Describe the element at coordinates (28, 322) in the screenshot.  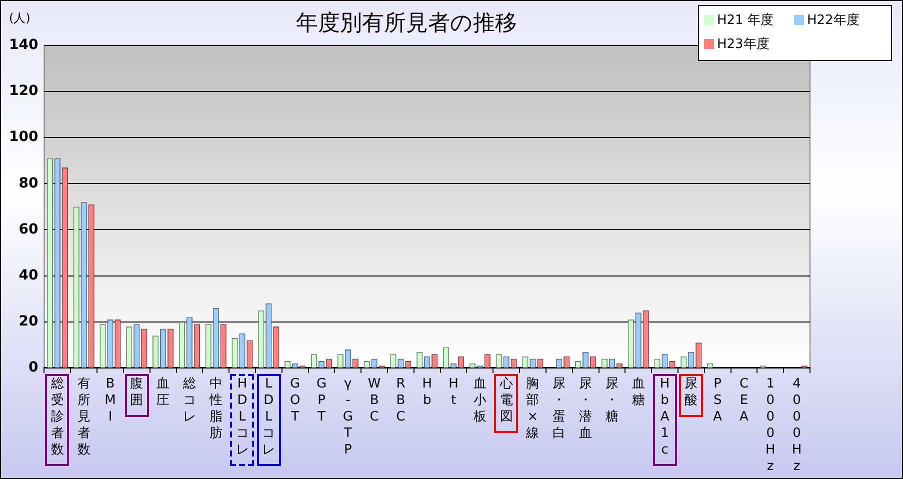
I see `y-tick-label: 20` at that location.